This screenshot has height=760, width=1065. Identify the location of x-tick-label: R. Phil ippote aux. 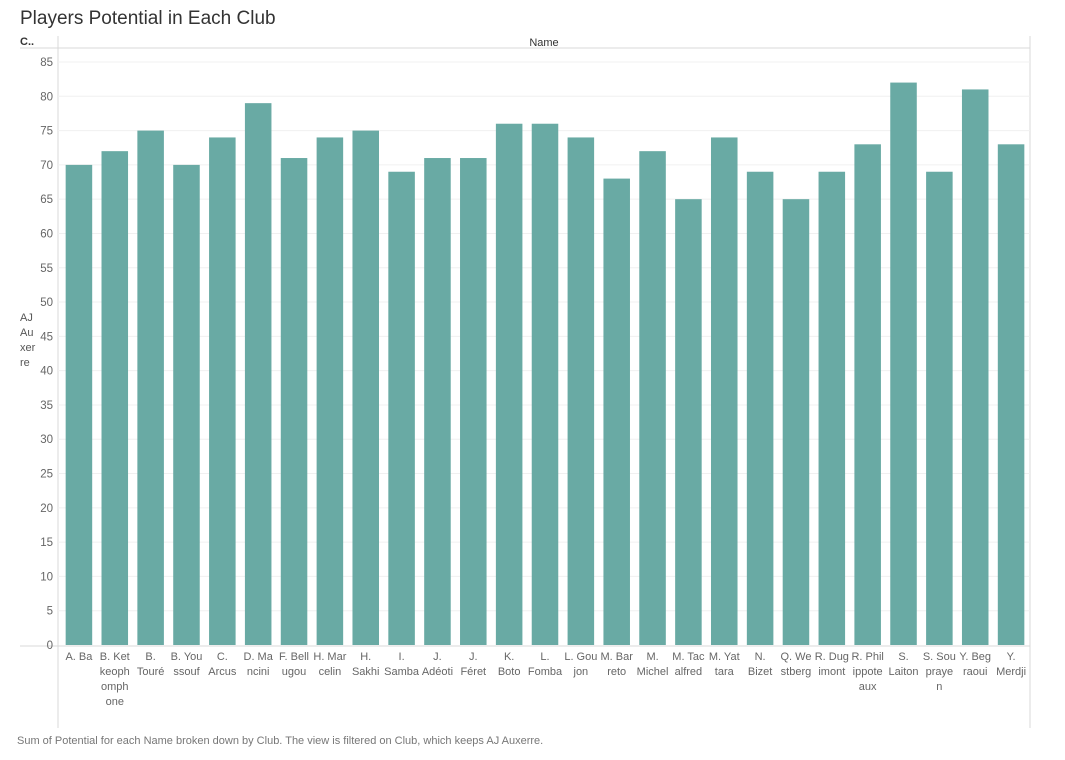
(867, 672).